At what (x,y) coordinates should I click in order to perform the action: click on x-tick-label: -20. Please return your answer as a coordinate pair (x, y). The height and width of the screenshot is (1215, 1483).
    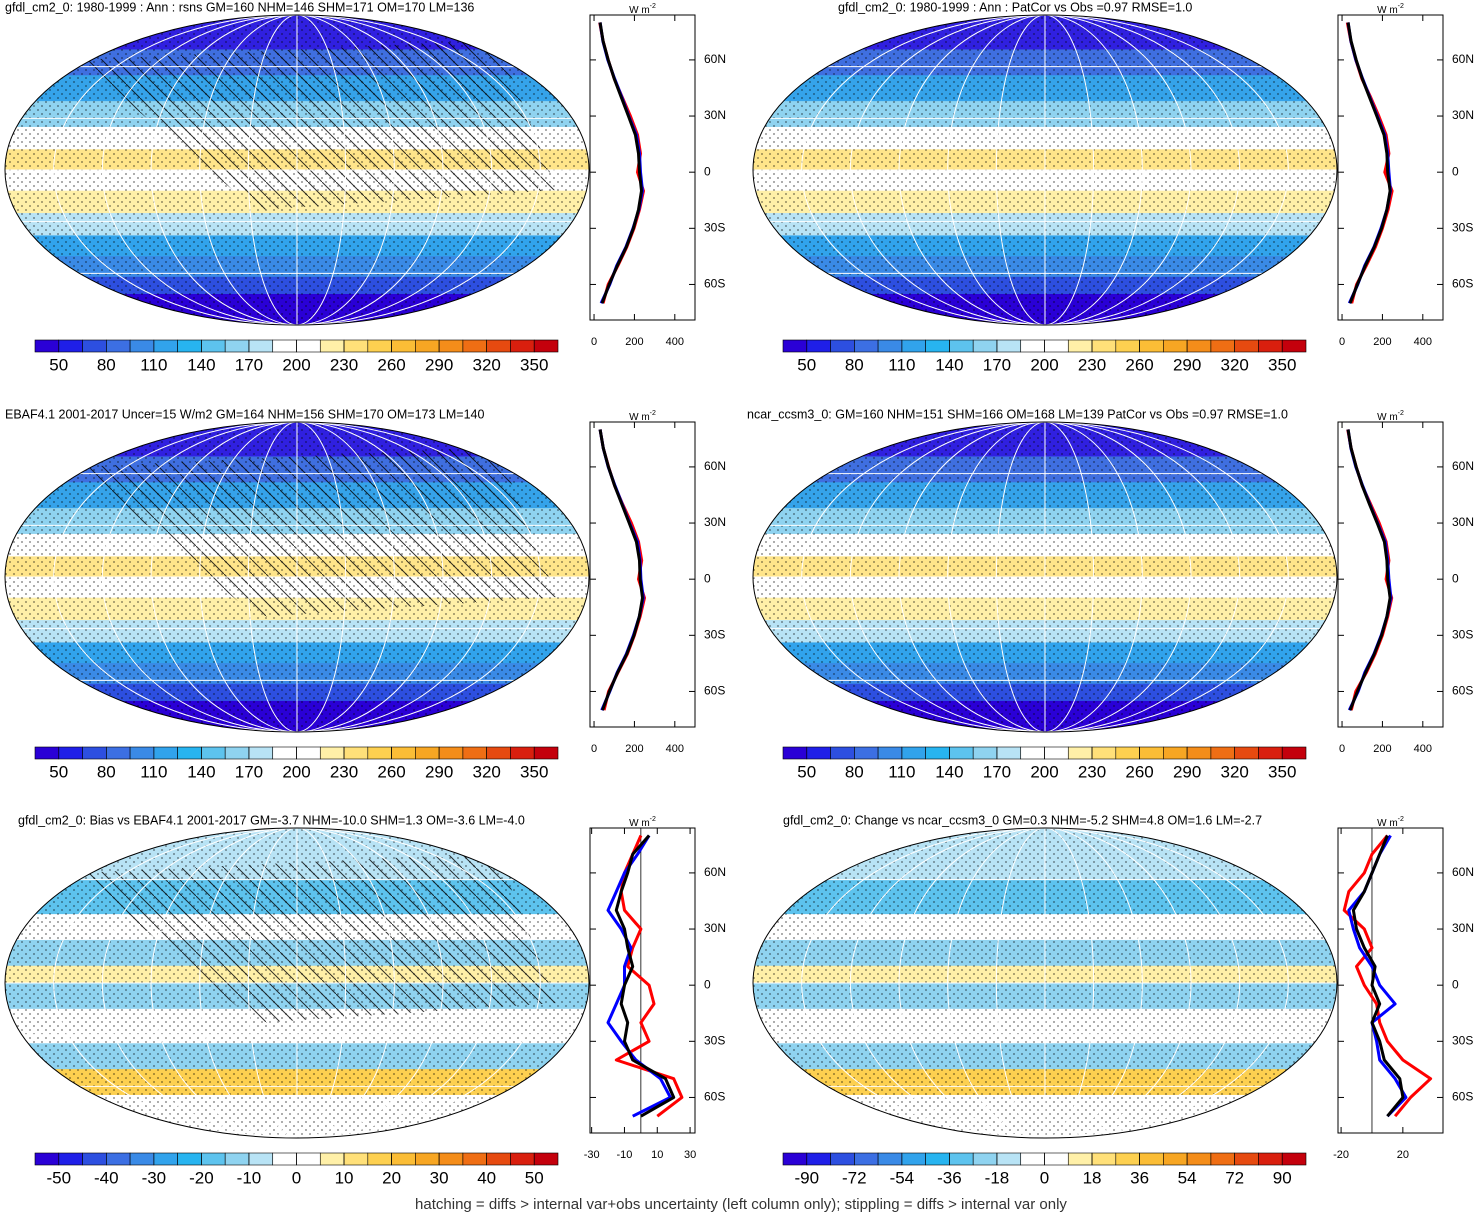
    Looking at the image, I should click on (1341, 1155).